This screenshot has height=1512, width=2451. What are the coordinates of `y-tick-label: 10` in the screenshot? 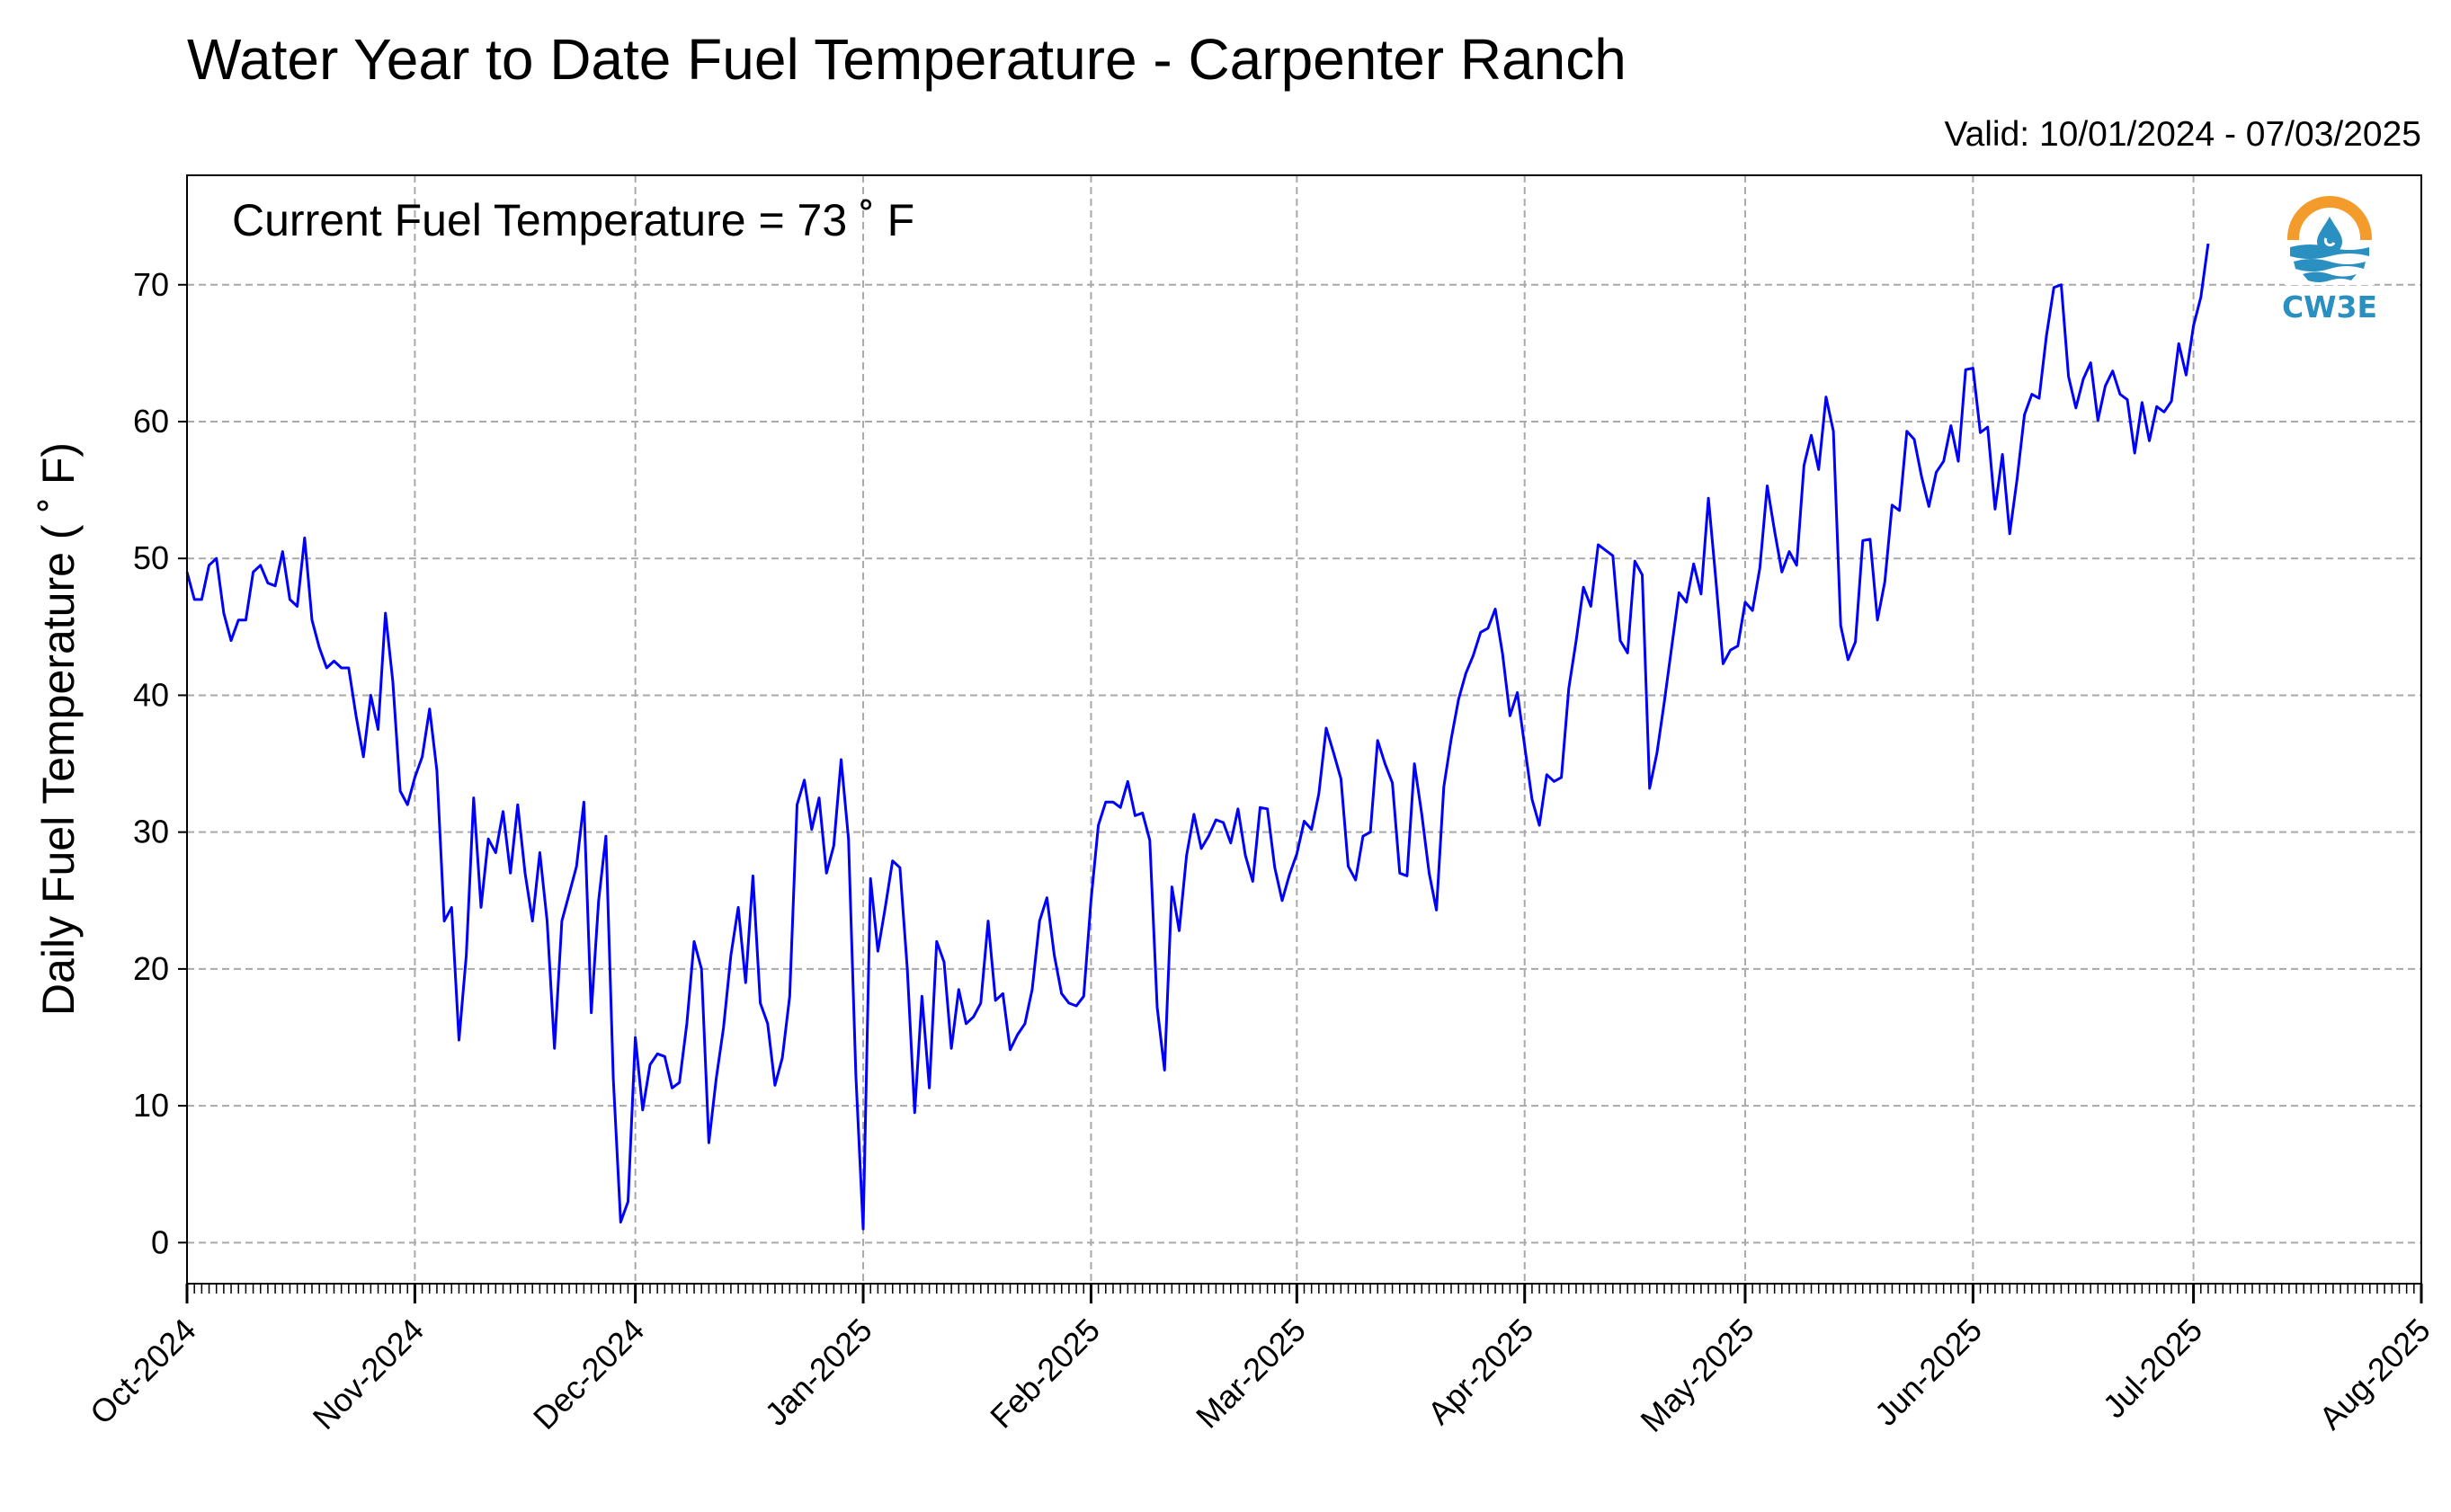 It's located at (151, 1105).